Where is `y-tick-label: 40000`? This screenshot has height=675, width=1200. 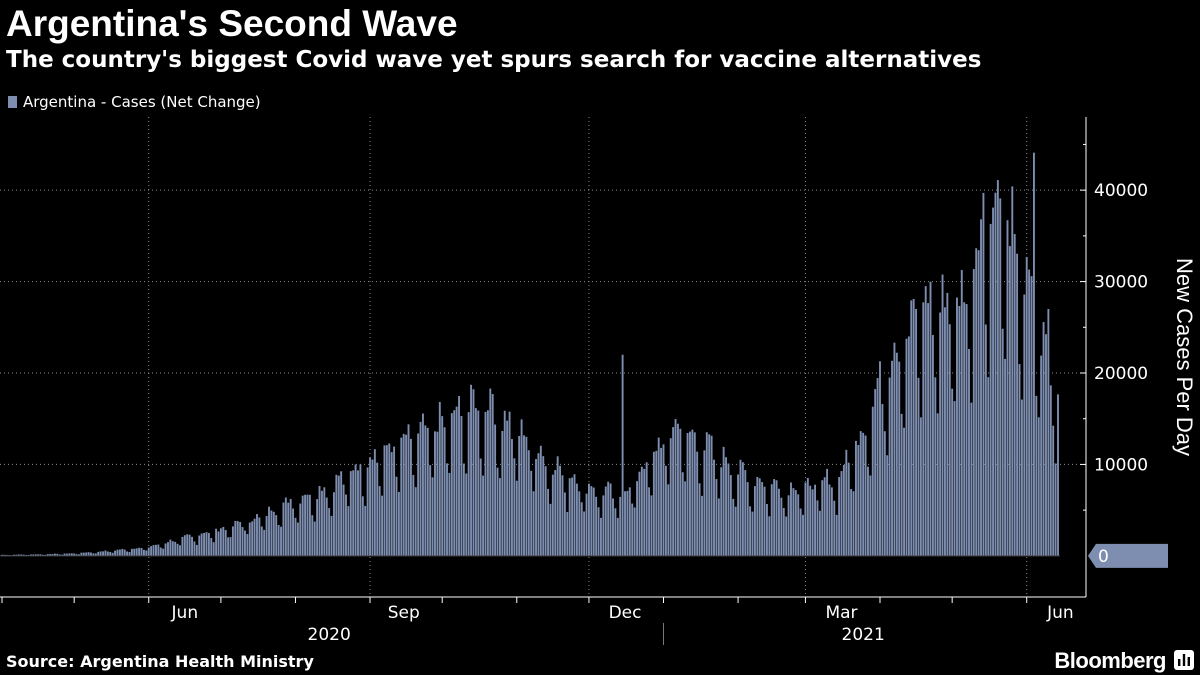 y-tick-label: 40000 is located at coordinates (1121, 191).